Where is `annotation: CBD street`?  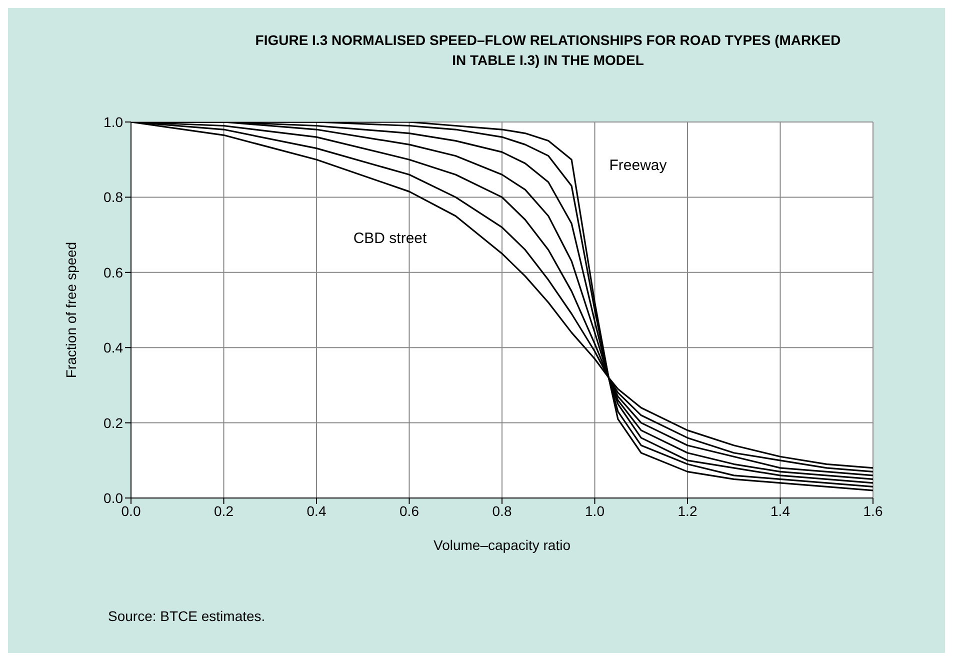
annotation: CBD street is located at coordinates (390, 238).